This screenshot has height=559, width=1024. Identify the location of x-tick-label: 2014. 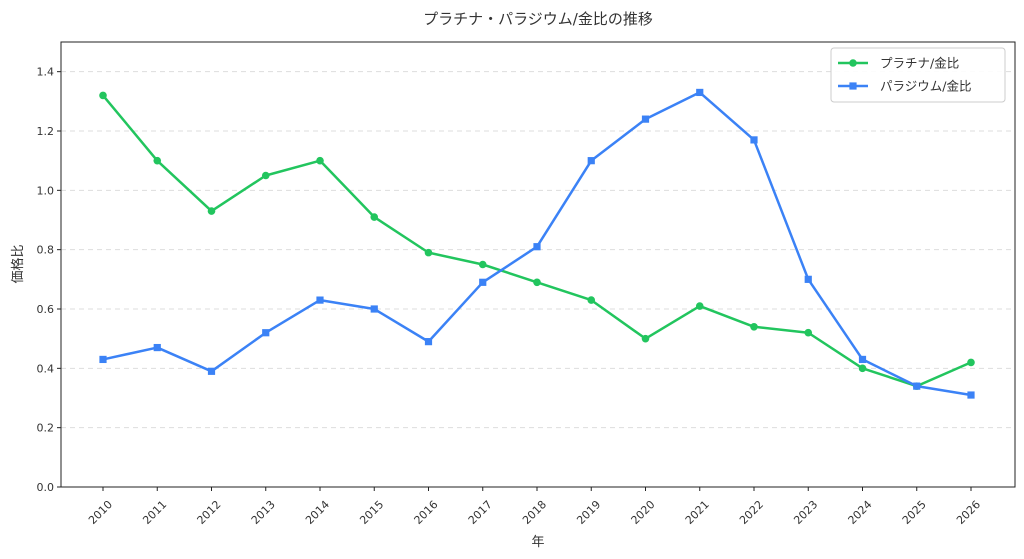
(317, 512).